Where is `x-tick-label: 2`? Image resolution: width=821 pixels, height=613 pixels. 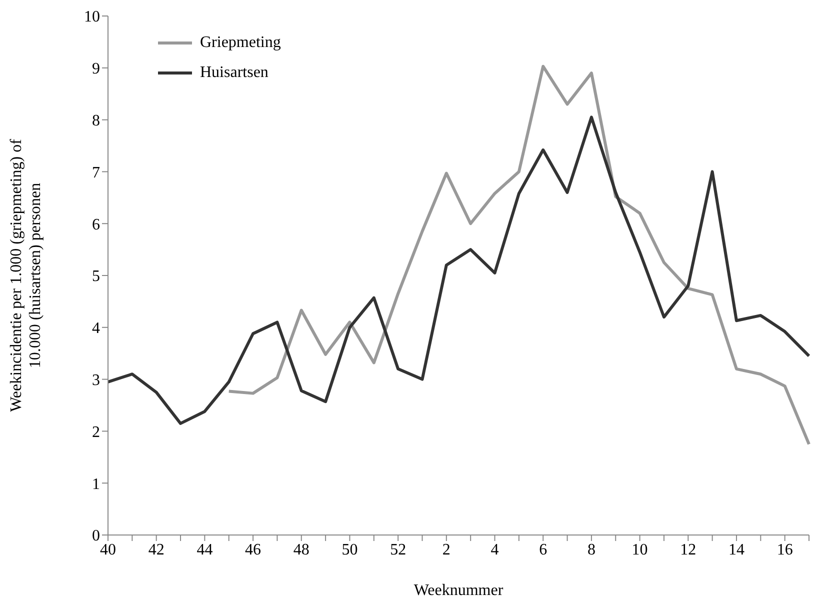 x-tick-label: 2 is located at coordinates (446, 549).